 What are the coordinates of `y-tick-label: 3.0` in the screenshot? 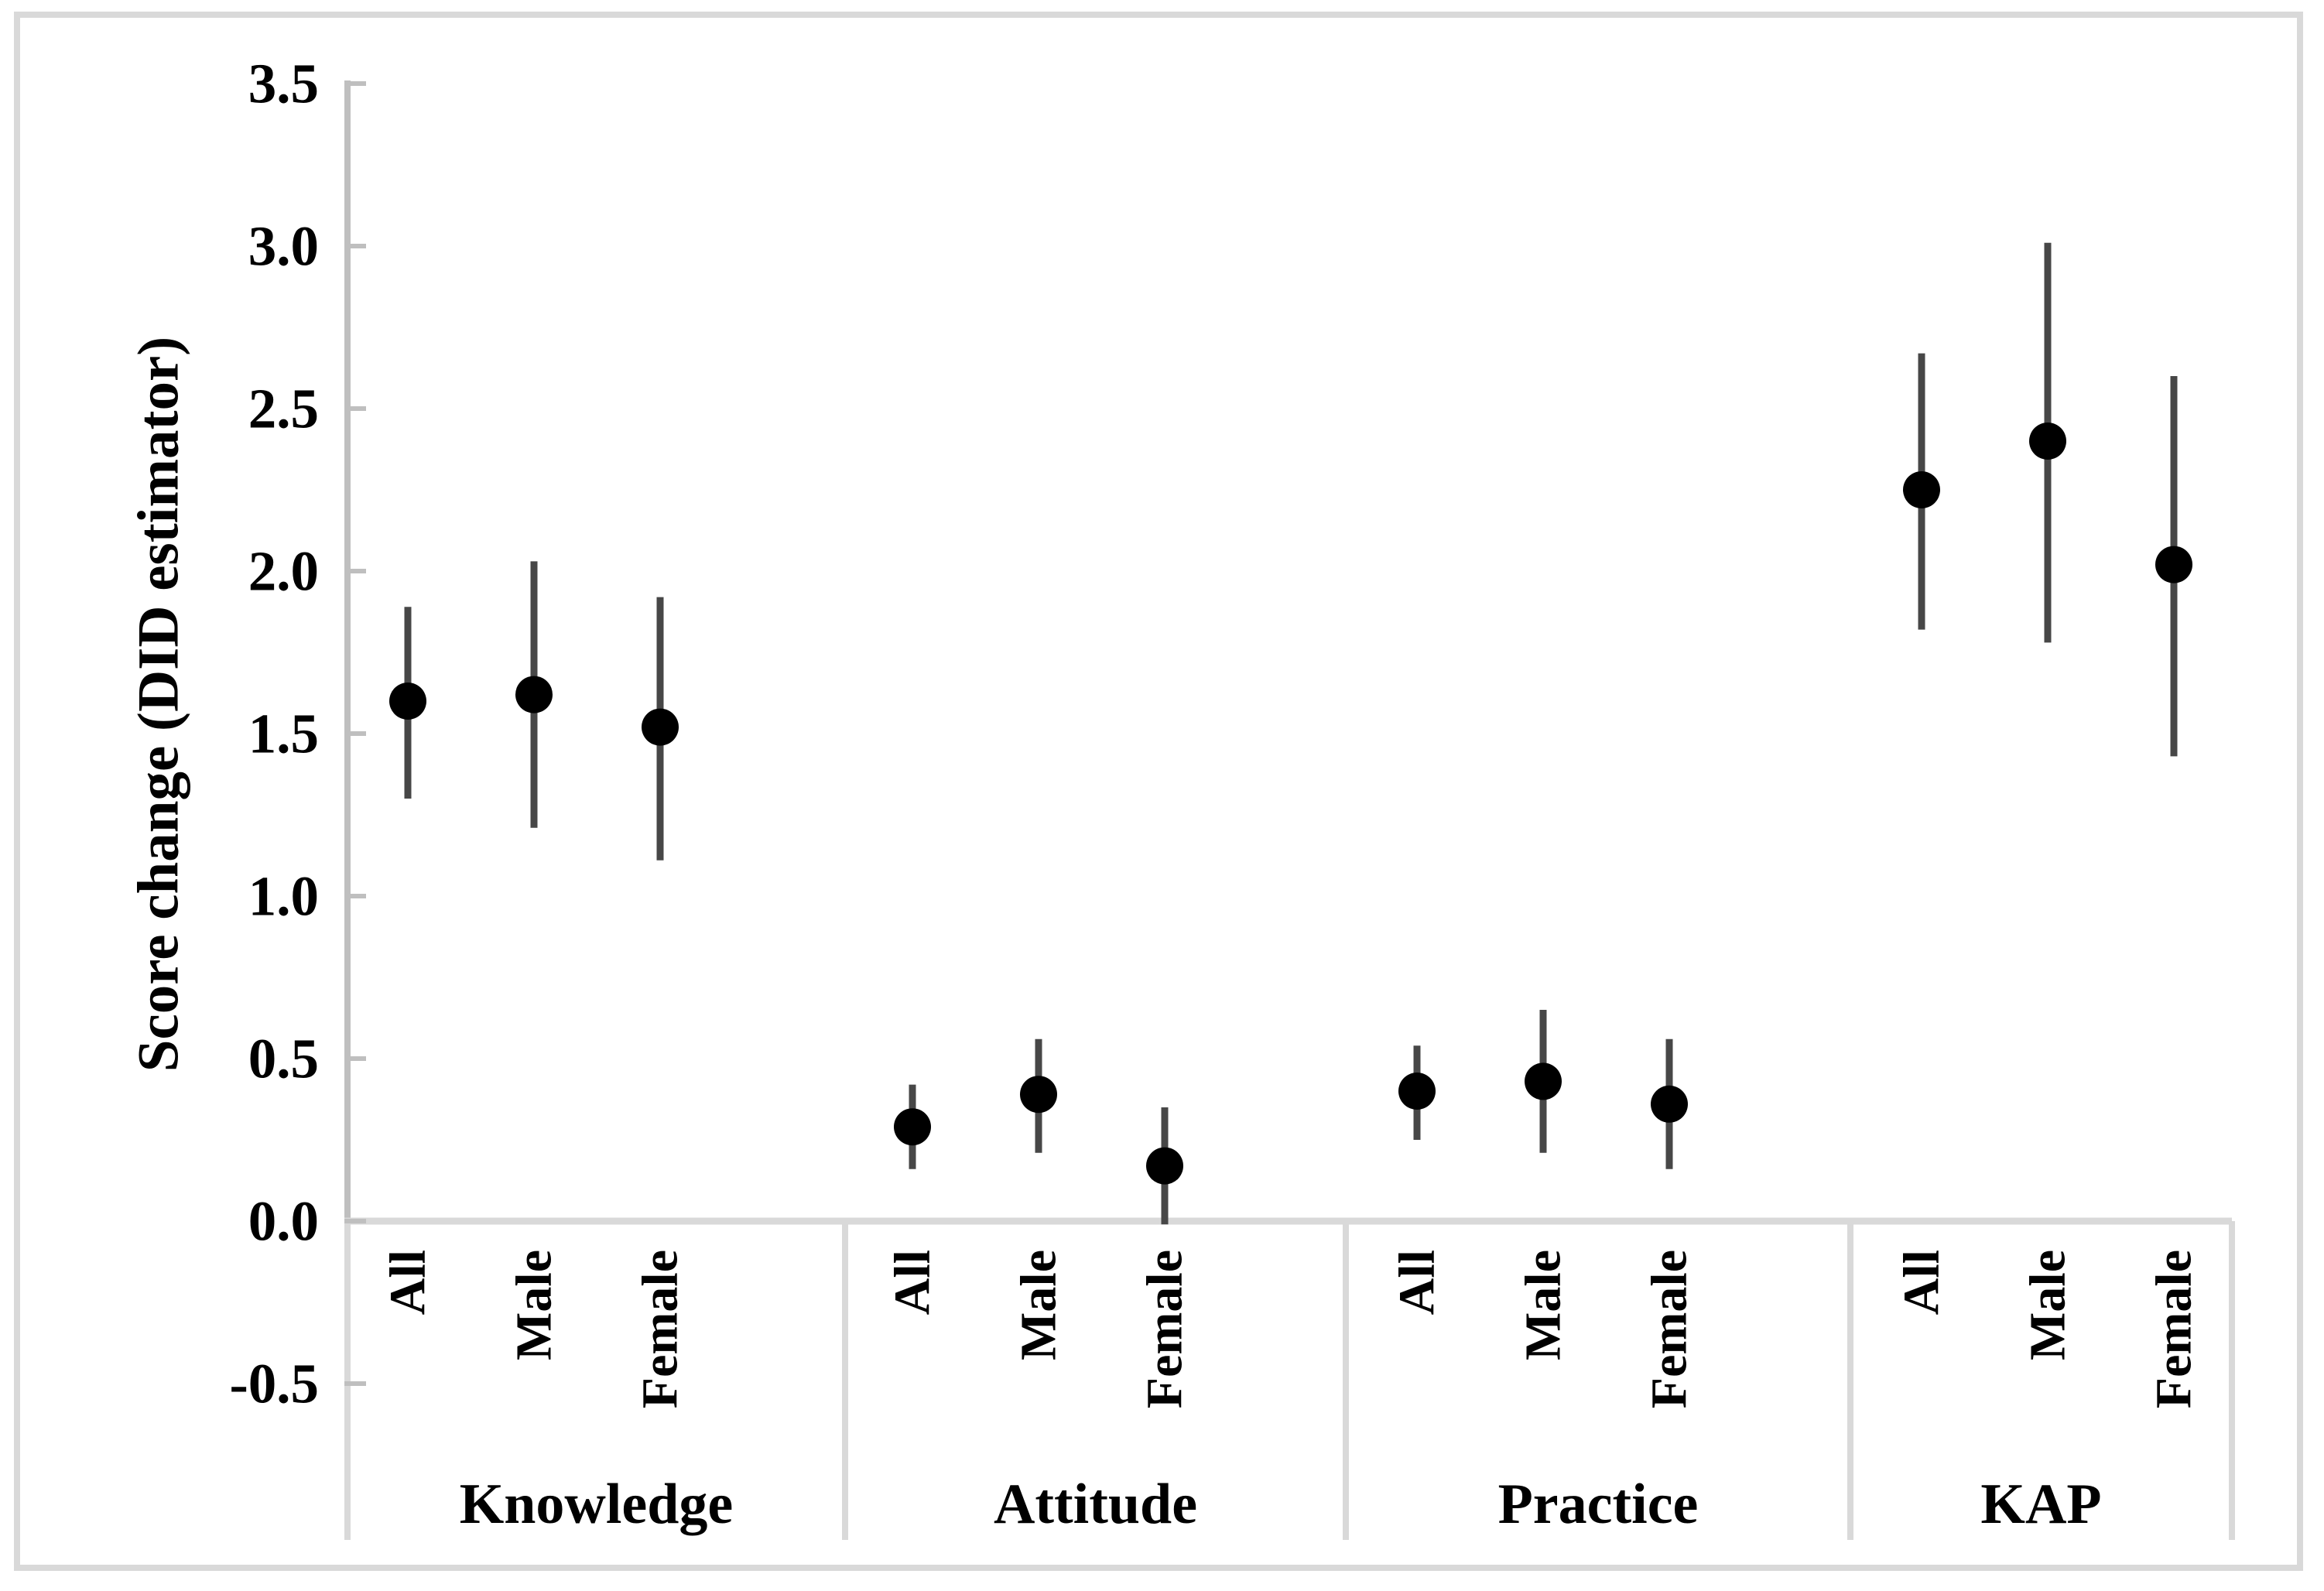 It's located at (283, 246).